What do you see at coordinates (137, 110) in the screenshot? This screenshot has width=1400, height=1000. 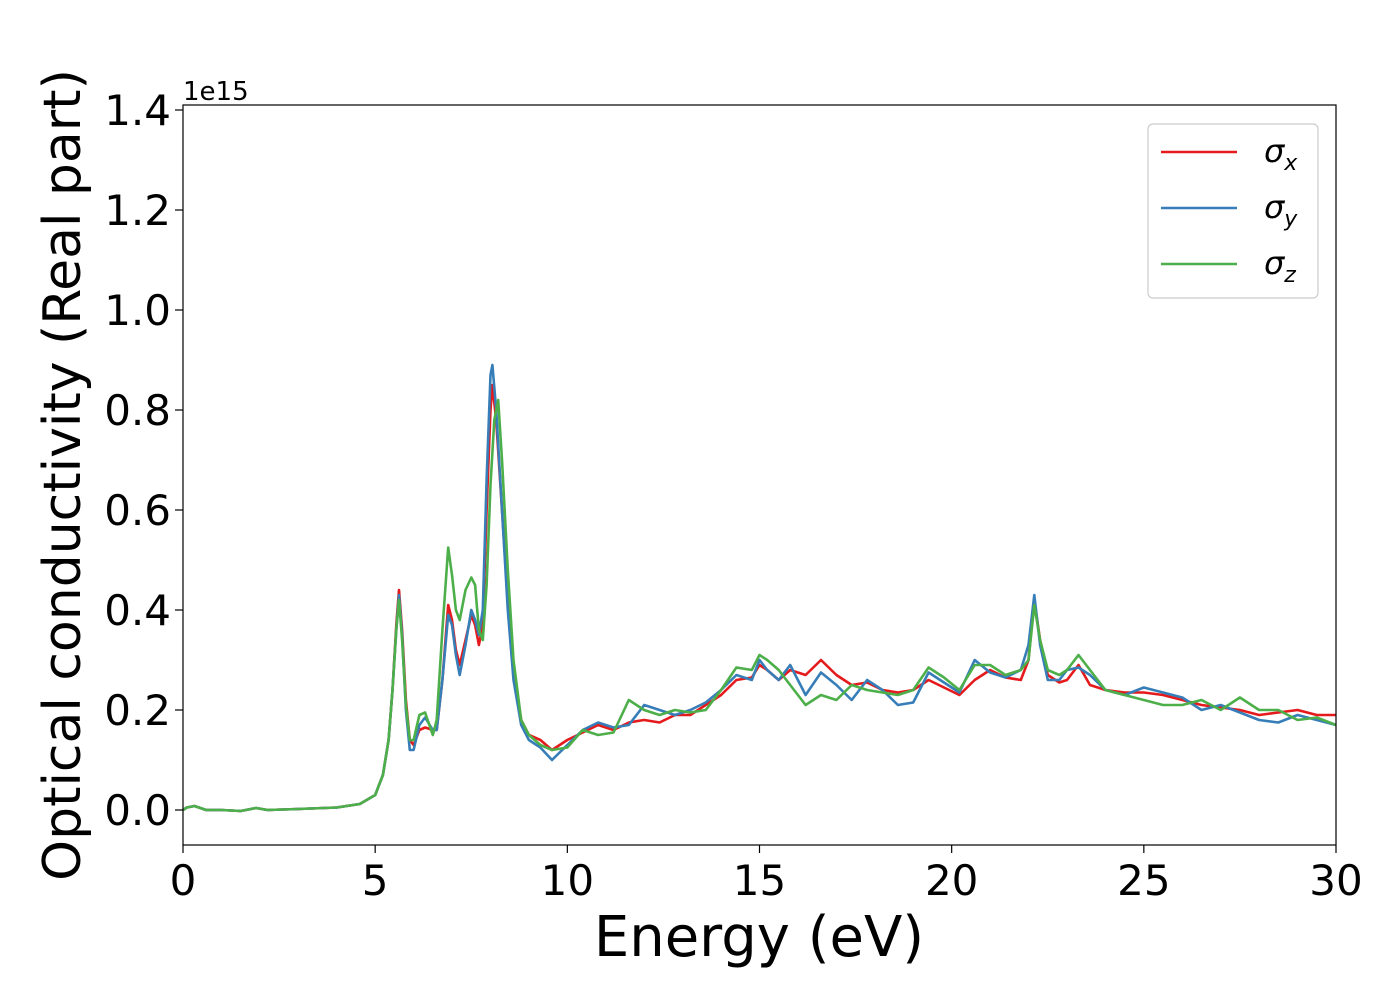 I see `y-tick-label: 1.4` at bounding box center [137, 110].